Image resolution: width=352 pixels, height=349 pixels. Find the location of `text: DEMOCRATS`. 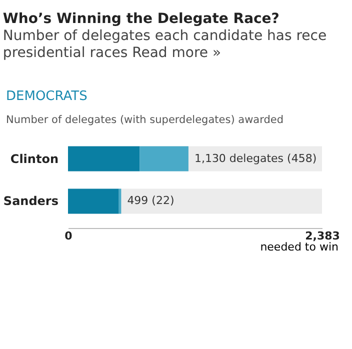

text: DEMOCRATS is located at coordinates (47, 96).